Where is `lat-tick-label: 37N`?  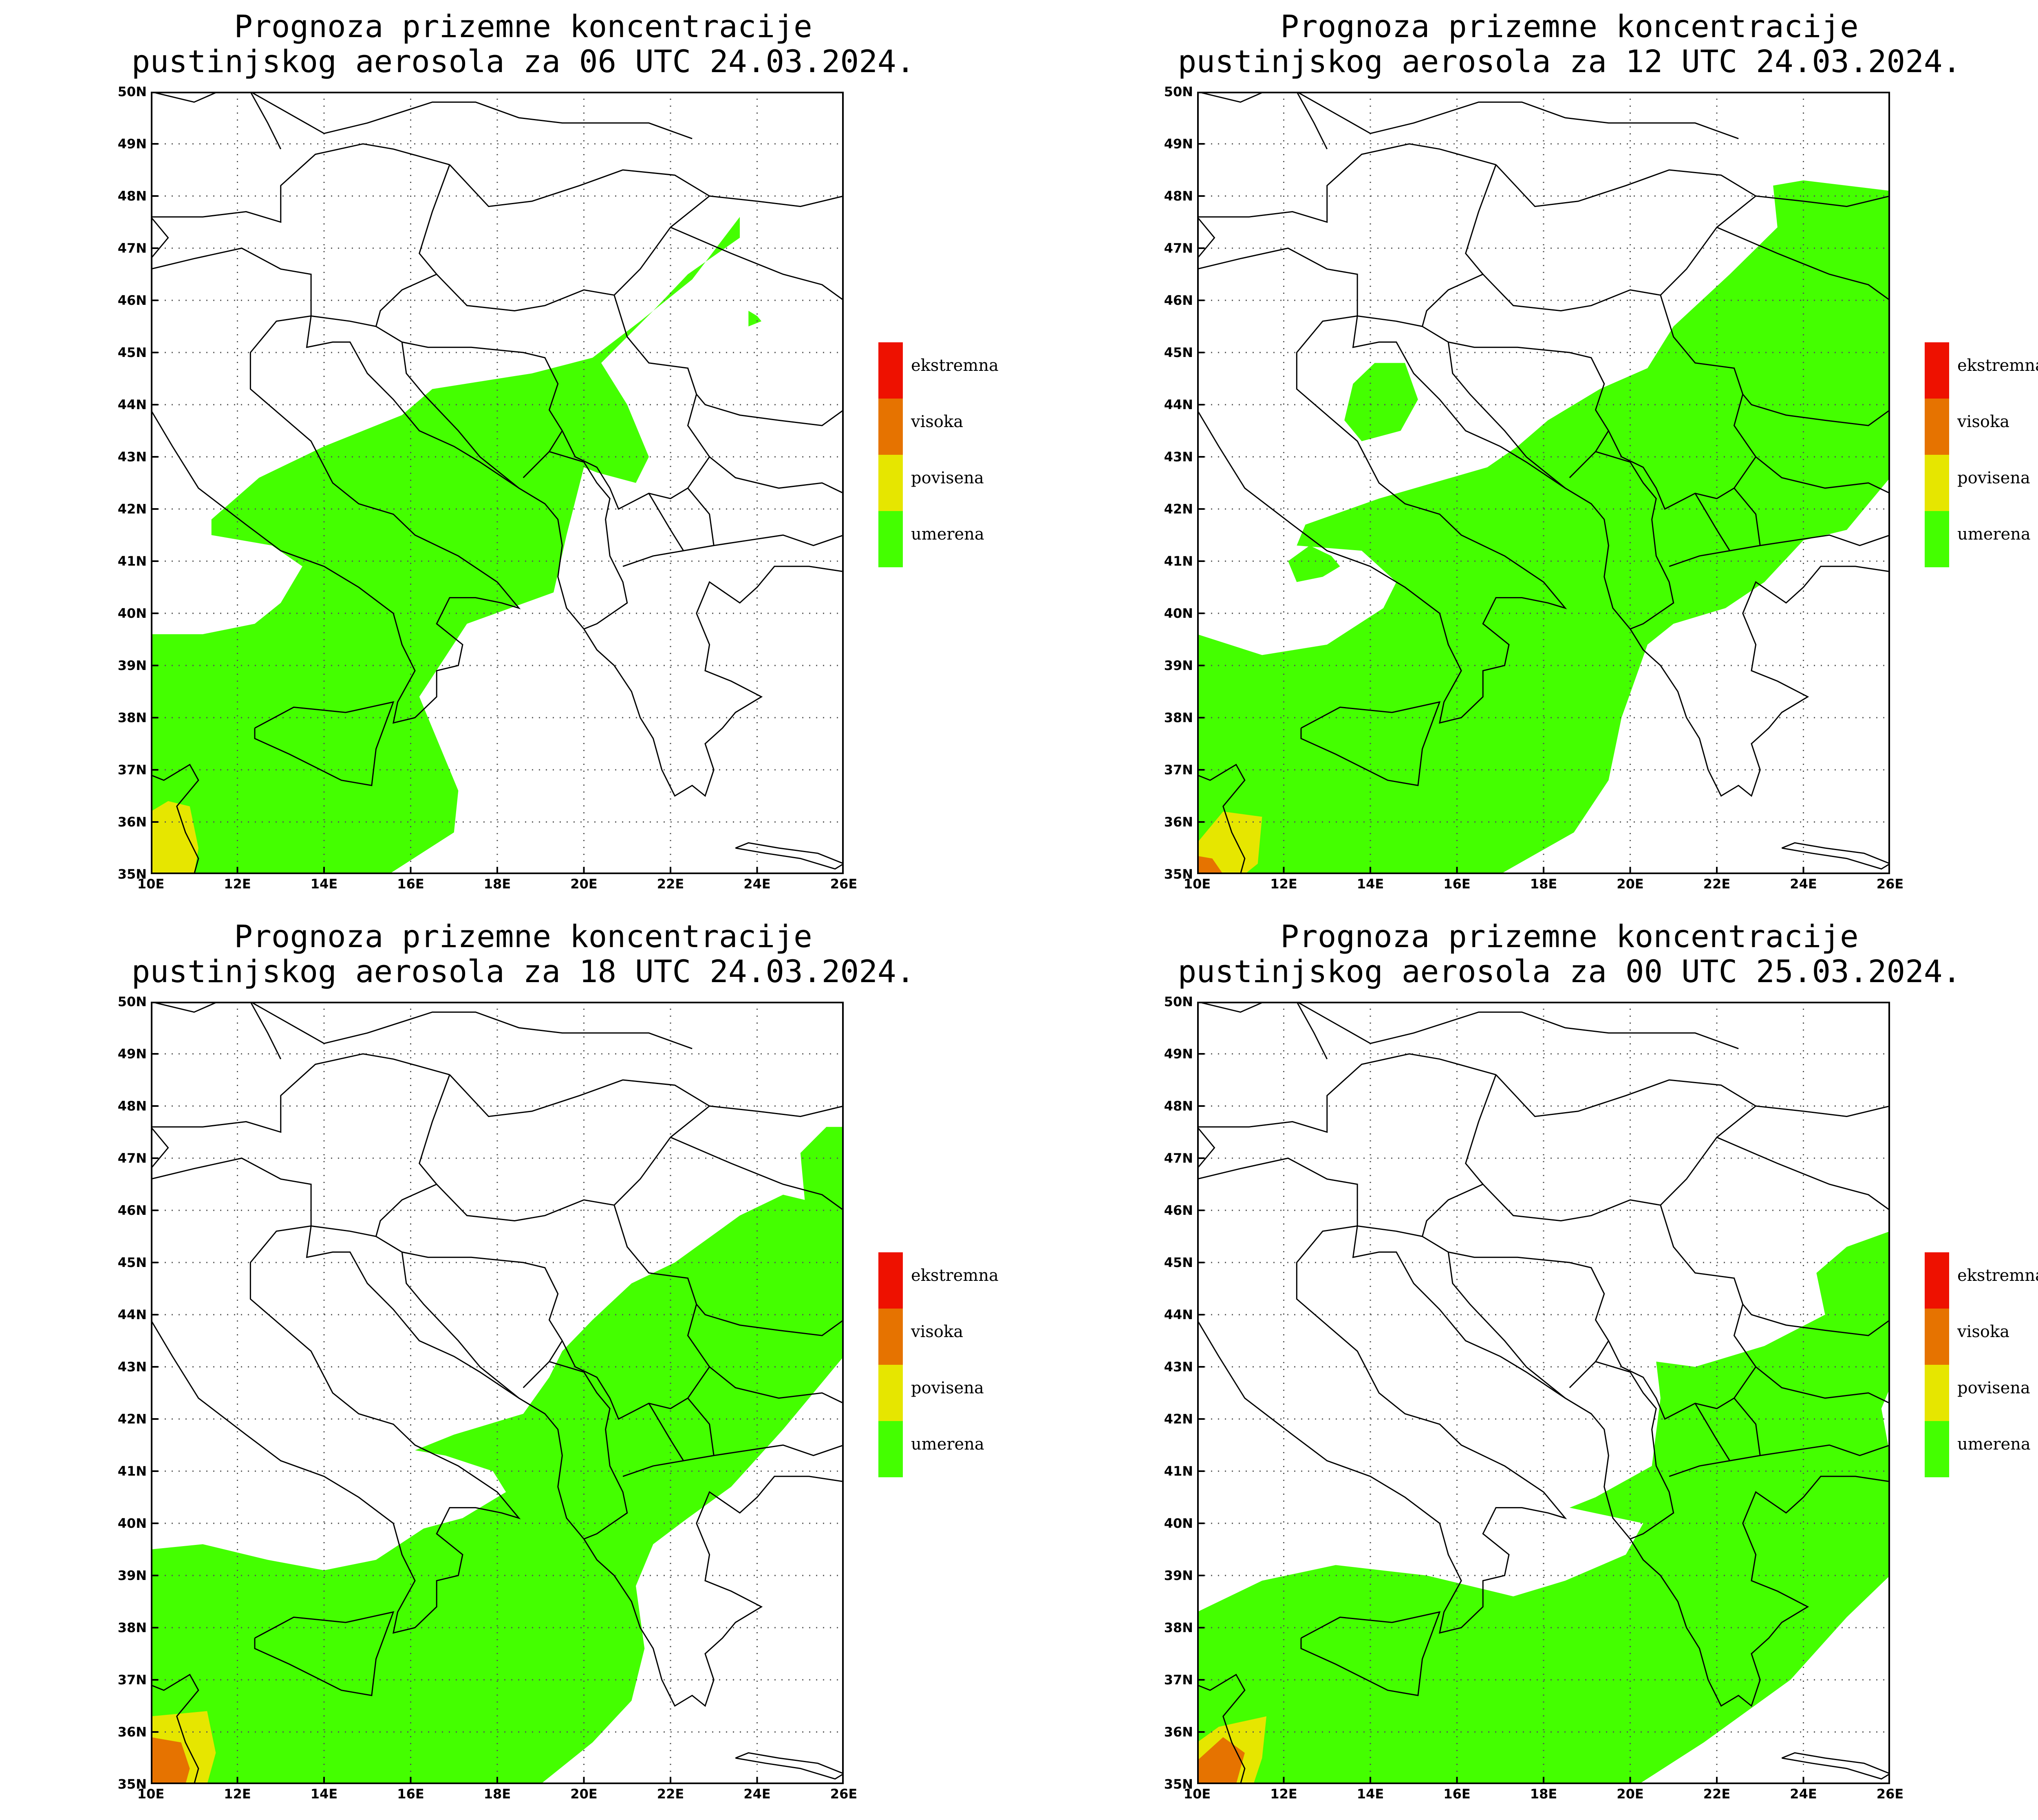
lat-tick-label: 37N is located at coordinates (132, 770).